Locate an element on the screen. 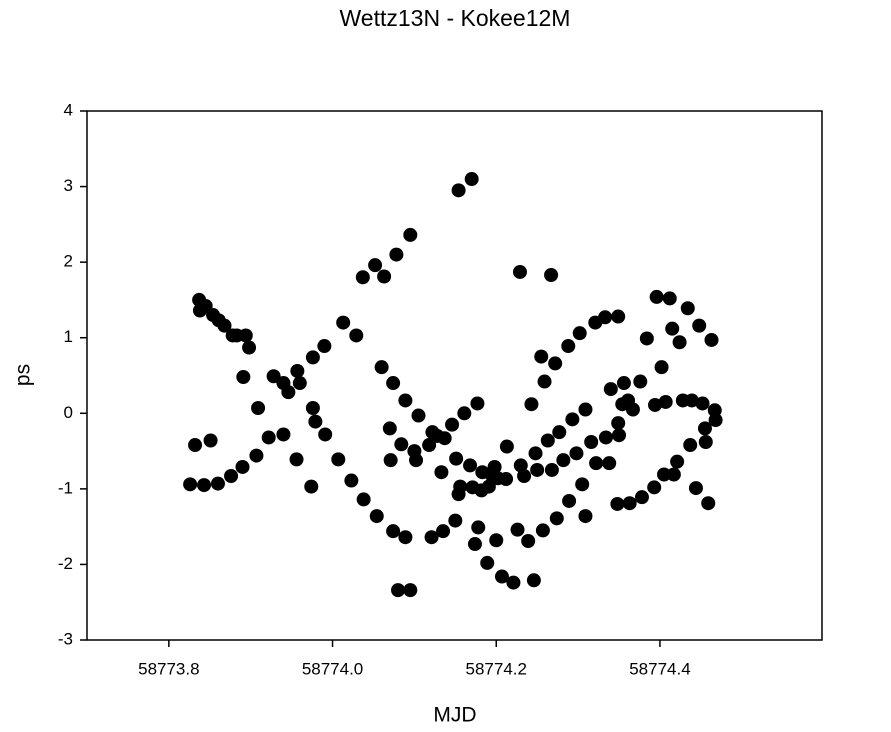 Image resolution: width=891 pixels, height=732 pixels. y-tick-label: -2 is located at coordinates (65, 563).